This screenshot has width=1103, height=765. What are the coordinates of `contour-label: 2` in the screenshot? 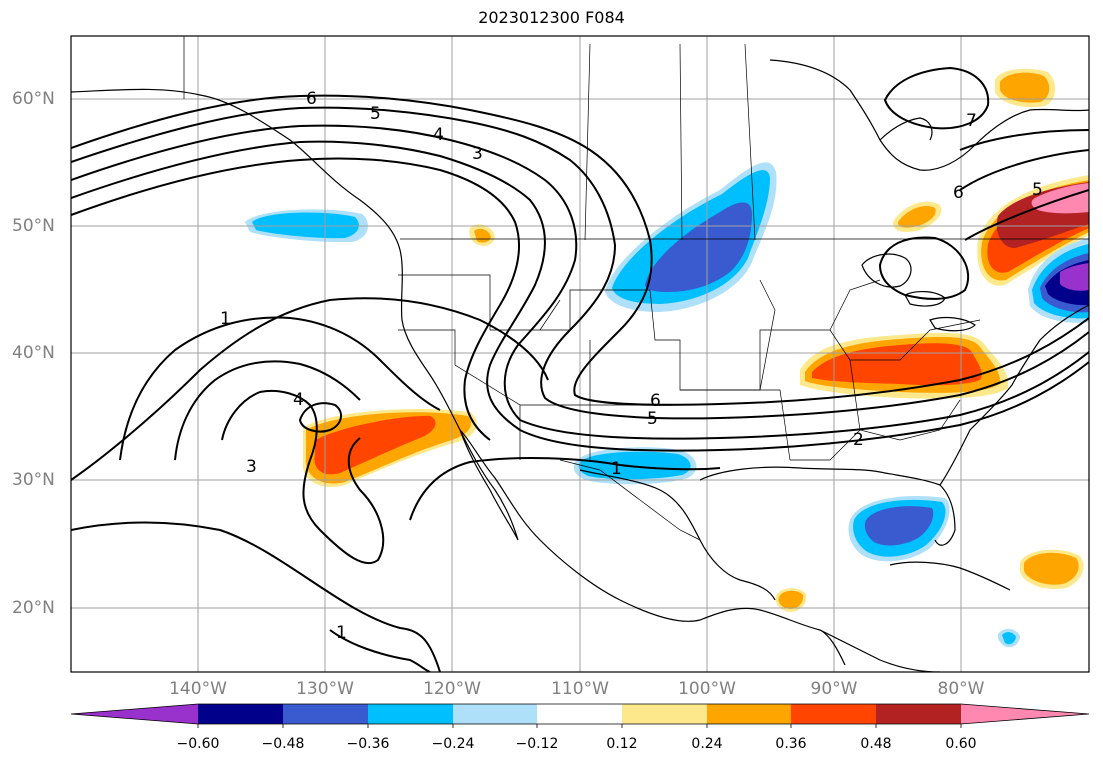 It's located at (858, 440).